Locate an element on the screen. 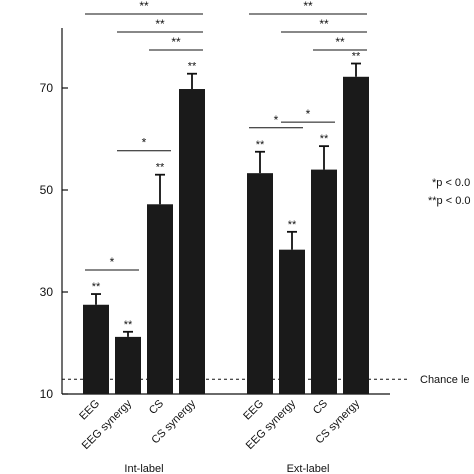  y-tick-label: 70 is located at coordinates (47, 88).